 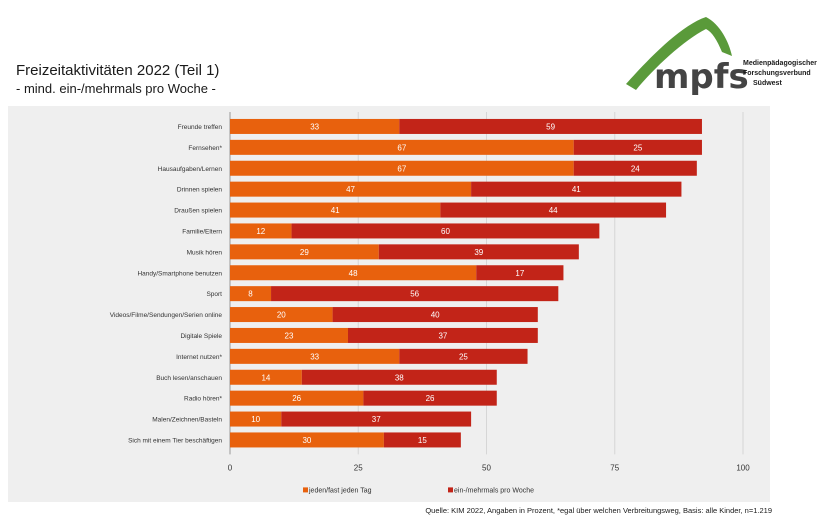 I want to click on data-label: 37, so click(x=376, y=419).